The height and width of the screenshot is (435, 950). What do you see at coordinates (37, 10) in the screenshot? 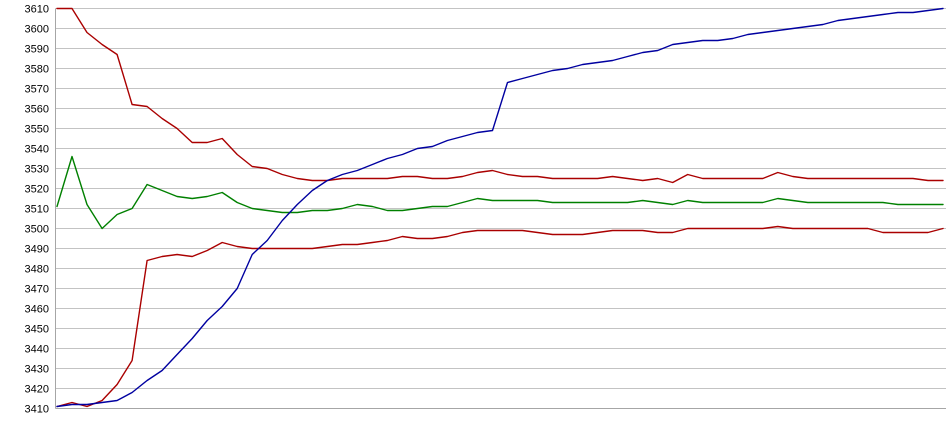
I see `y-axis-tick-label: 3610` at bounding box center [37, 10].